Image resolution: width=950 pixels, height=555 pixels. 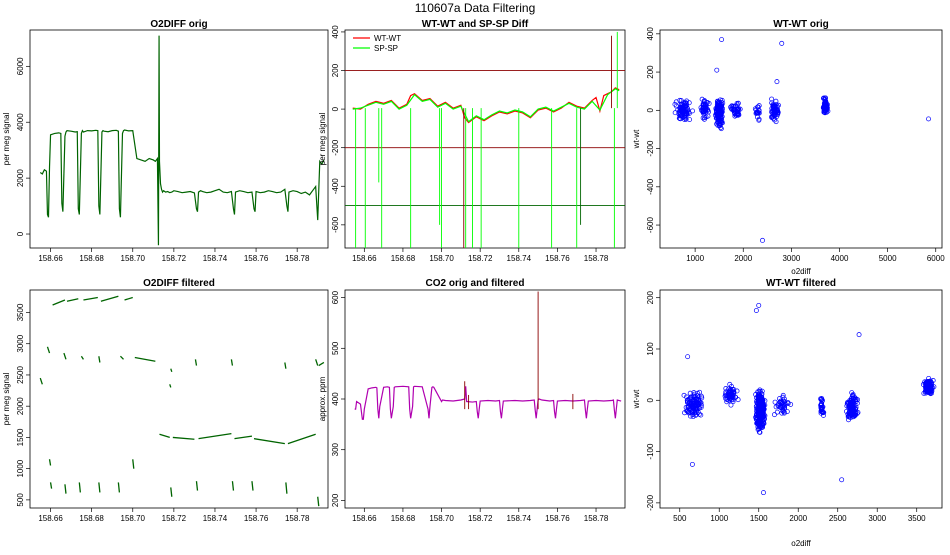 What do you see at coordinates (480, 518) in the screenshot?
I see `x-tick-label: 158.72` at bounding box center [480, 518].